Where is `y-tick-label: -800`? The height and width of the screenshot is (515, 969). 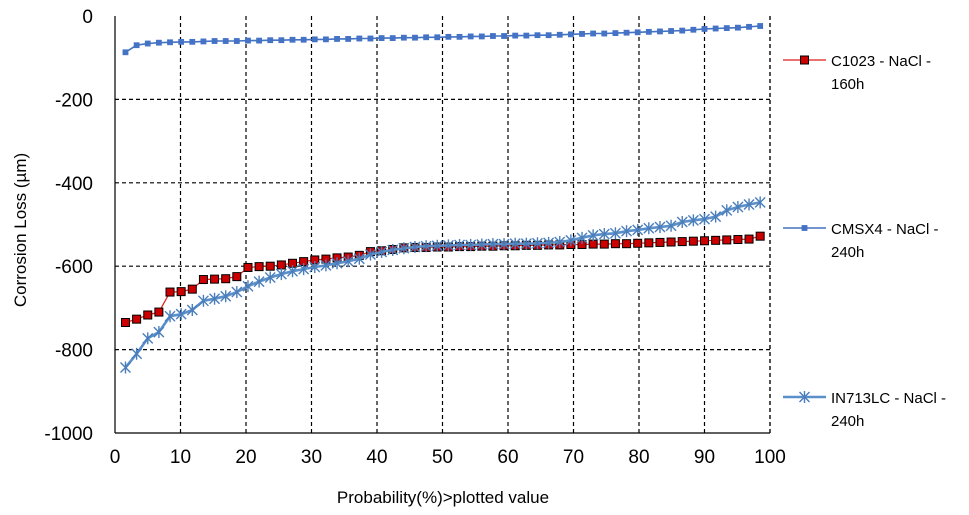
y-tick-label: -800 is located at coordinates (74, 351).